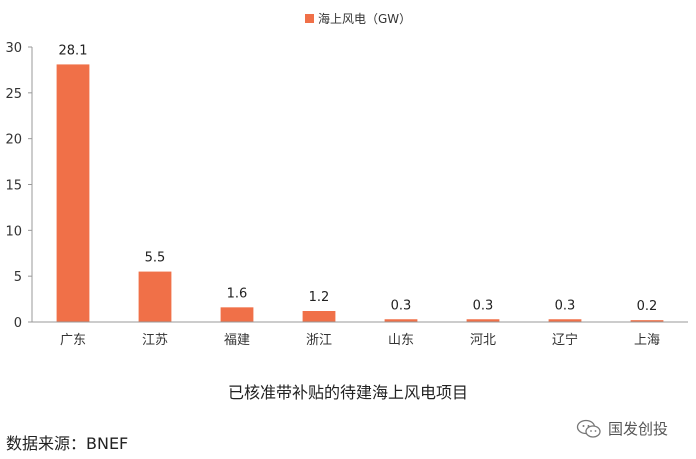 Image resolution: width=696 pixels, height=459 pixels. What do you see at coordinates (237, 293) in the screenshot?
I see `data-label: 1.6` at bounding box center [237, 293].